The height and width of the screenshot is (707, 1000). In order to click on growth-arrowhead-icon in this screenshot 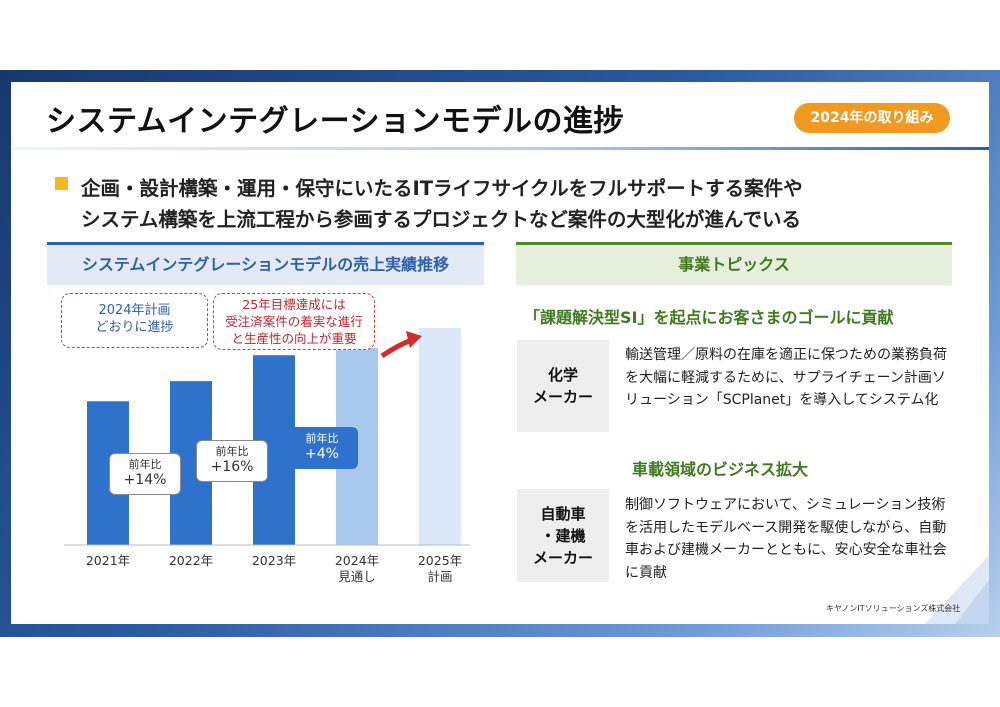, I will do `click(414, 339)`.